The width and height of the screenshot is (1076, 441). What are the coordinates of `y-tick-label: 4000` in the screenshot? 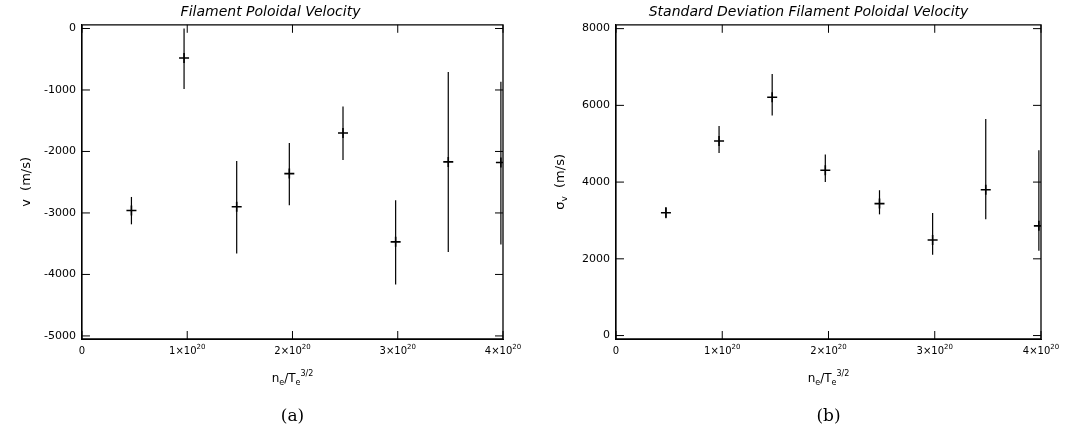 It's located at (595, 181).